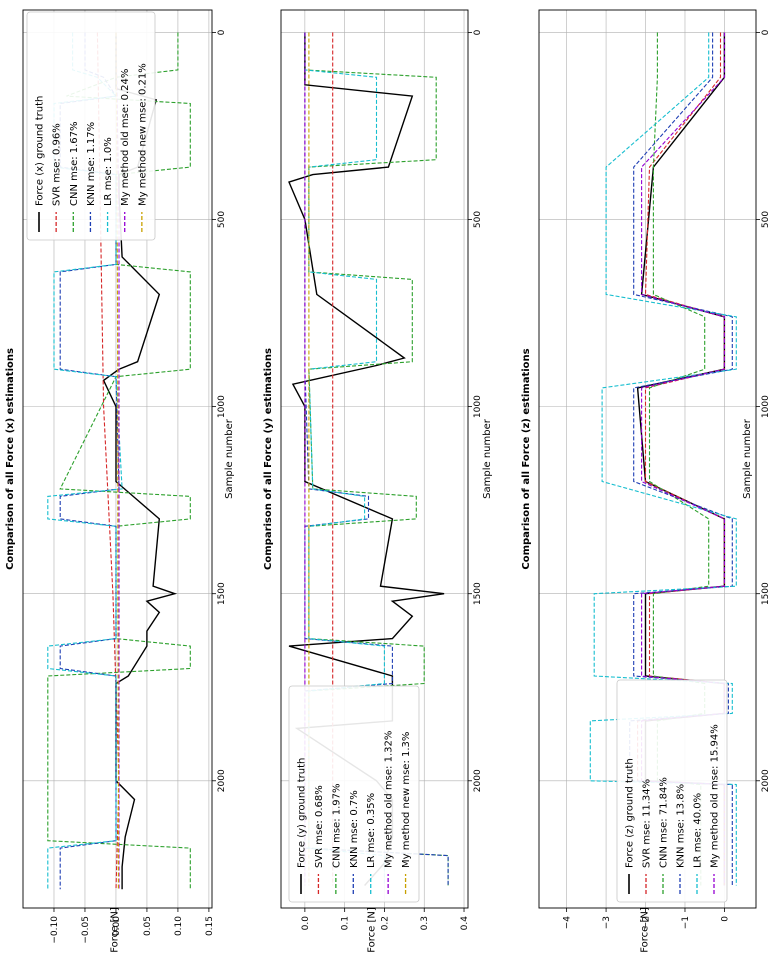 This screenshot has height=960, width=768. What do you see at coordinates (91, 164) in the screenshot?
I see `legend-entry: KNN mse: 1.17%` at bounding box center [91, 164].